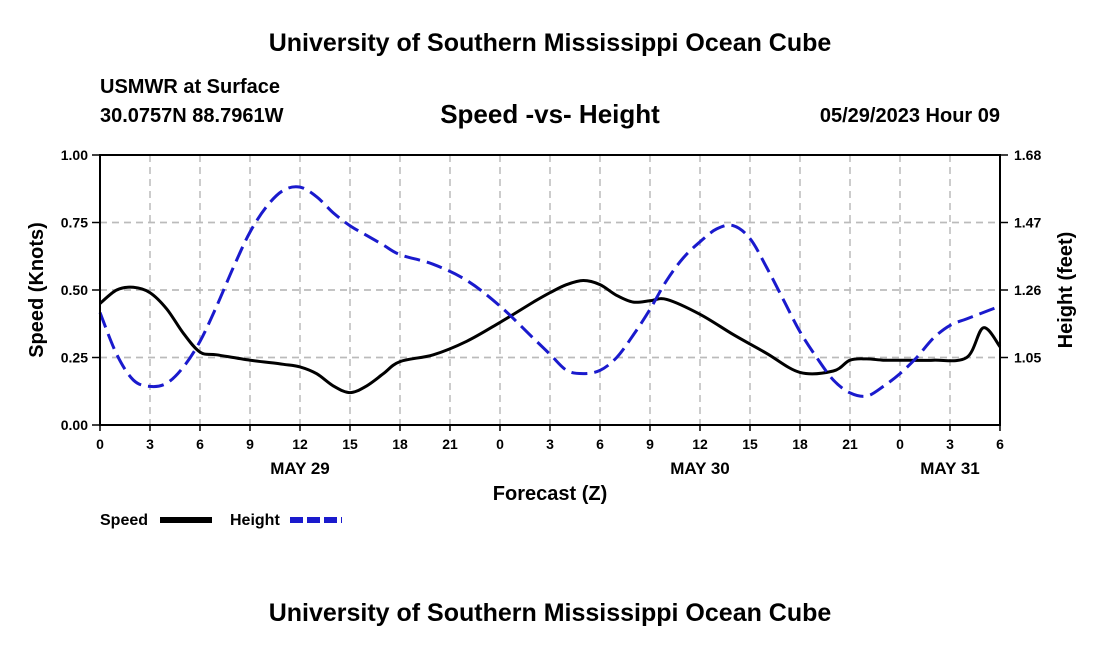 The image size is (1100, 650). I want to click on day-label: MAY 31, so click(950, 468).